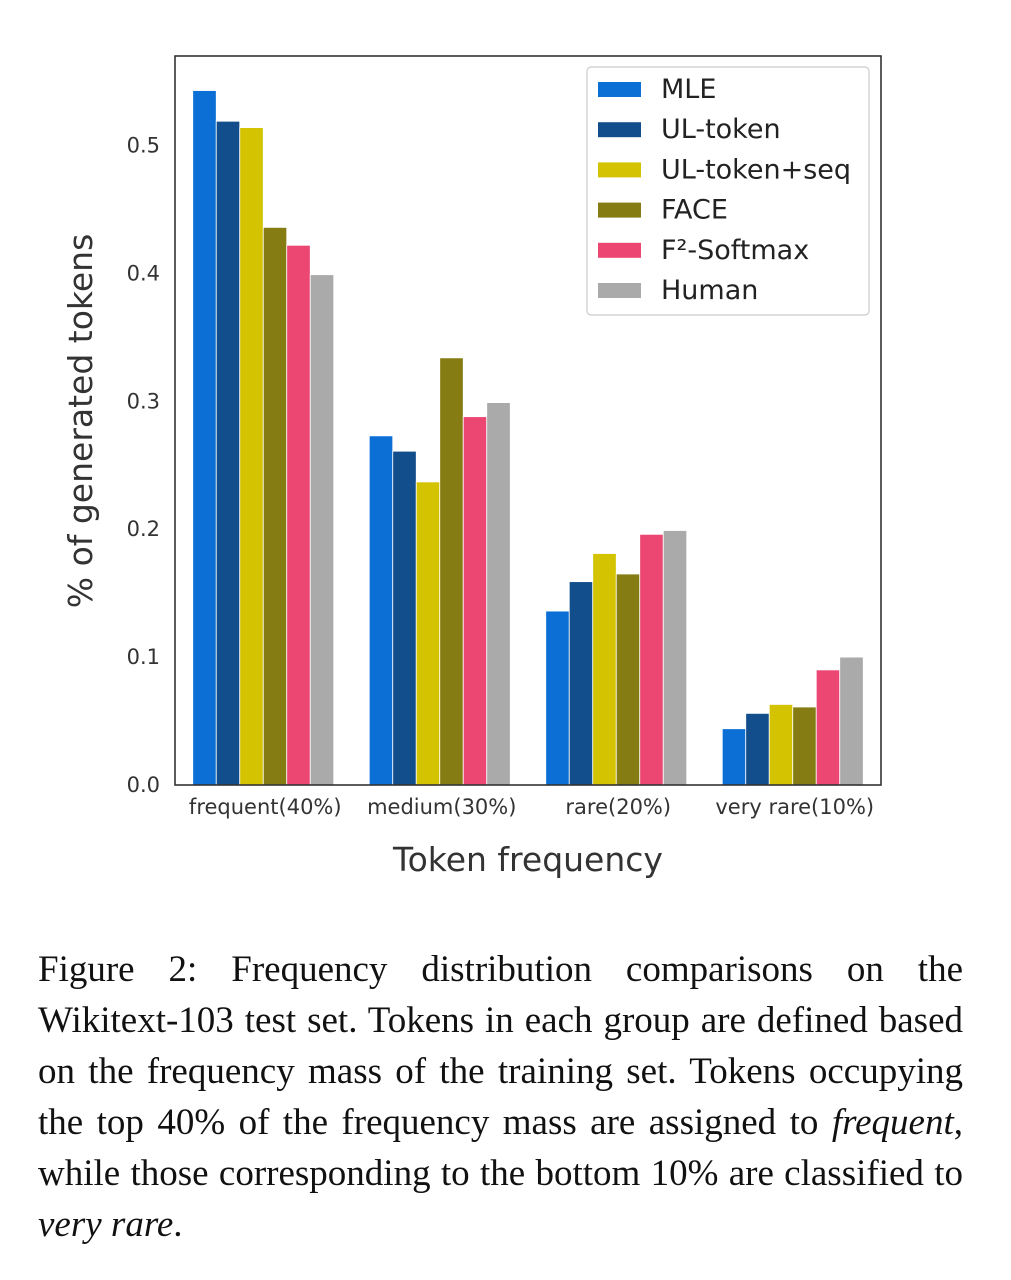 The width and height of the screenshot is (1011, 1280). What do you see at coordinates (143, 785) in the screenshot?
I see `y-tick-label-0: 0.0` at bounding box center [143, 785].